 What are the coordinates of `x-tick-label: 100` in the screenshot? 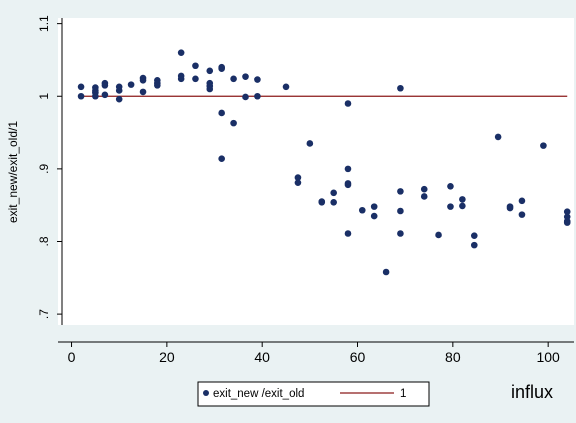 It's located at (548, 357).